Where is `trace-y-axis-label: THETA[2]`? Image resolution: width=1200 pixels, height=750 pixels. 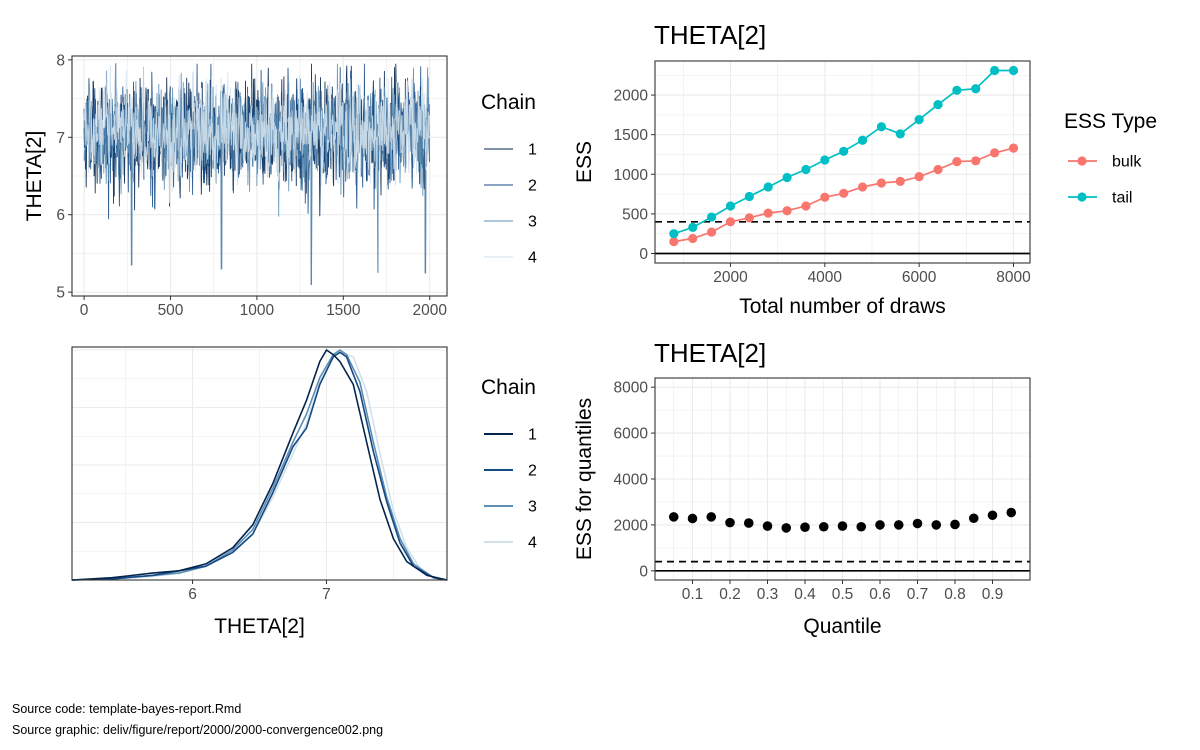
trace-y-axis-label: THETA[2] is located at coordinates (34, 176).